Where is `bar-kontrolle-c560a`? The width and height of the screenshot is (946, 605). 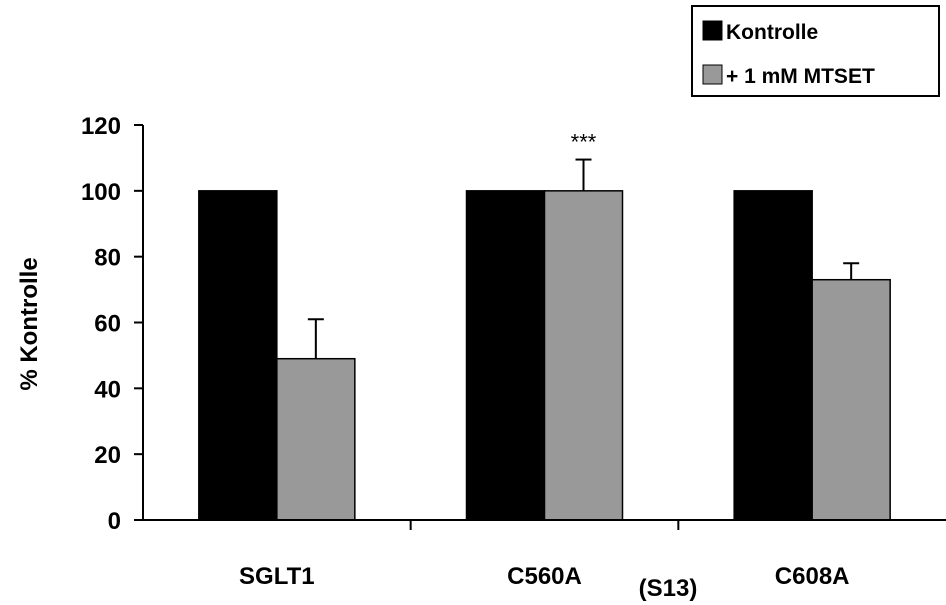 bar-kontrolle-c560a is located at coordinates (505, 355).